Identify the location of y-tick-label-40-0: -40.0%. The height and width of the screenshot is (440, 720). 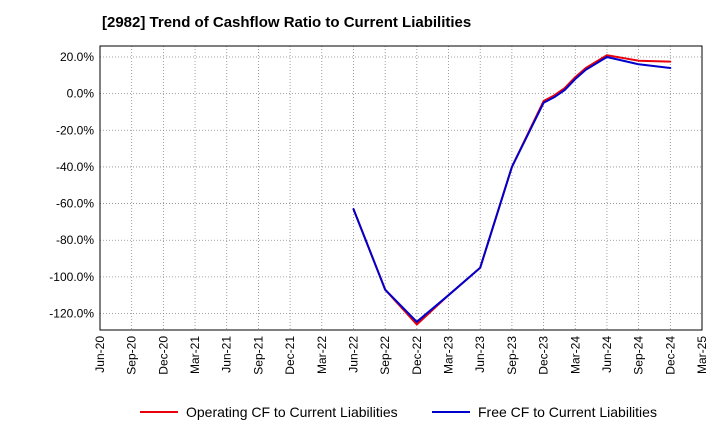
(75, 167).